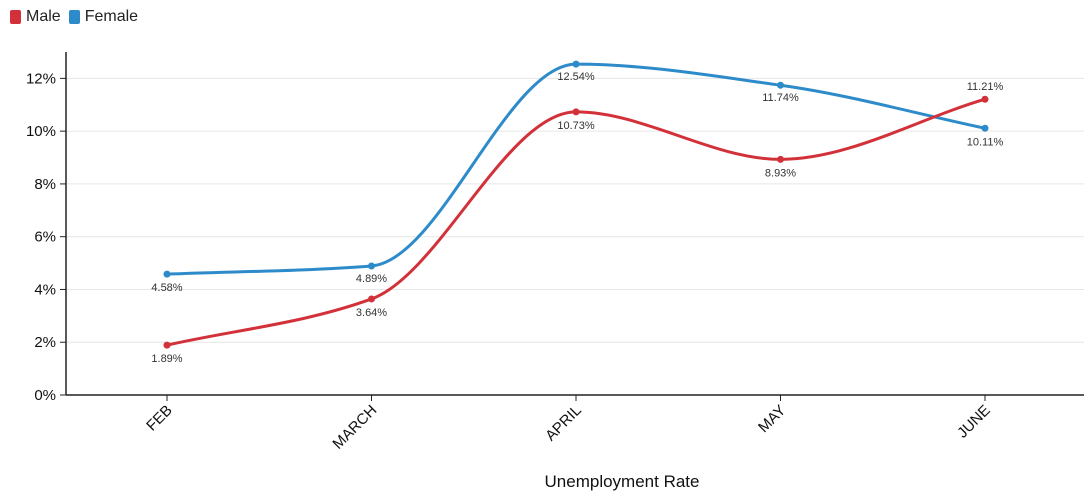 The width and height of the screenshot is (1091, 493). Describe the element at coordinates (45, 184) in the screenshot. I see `y-tick-label: 8%` at that location.